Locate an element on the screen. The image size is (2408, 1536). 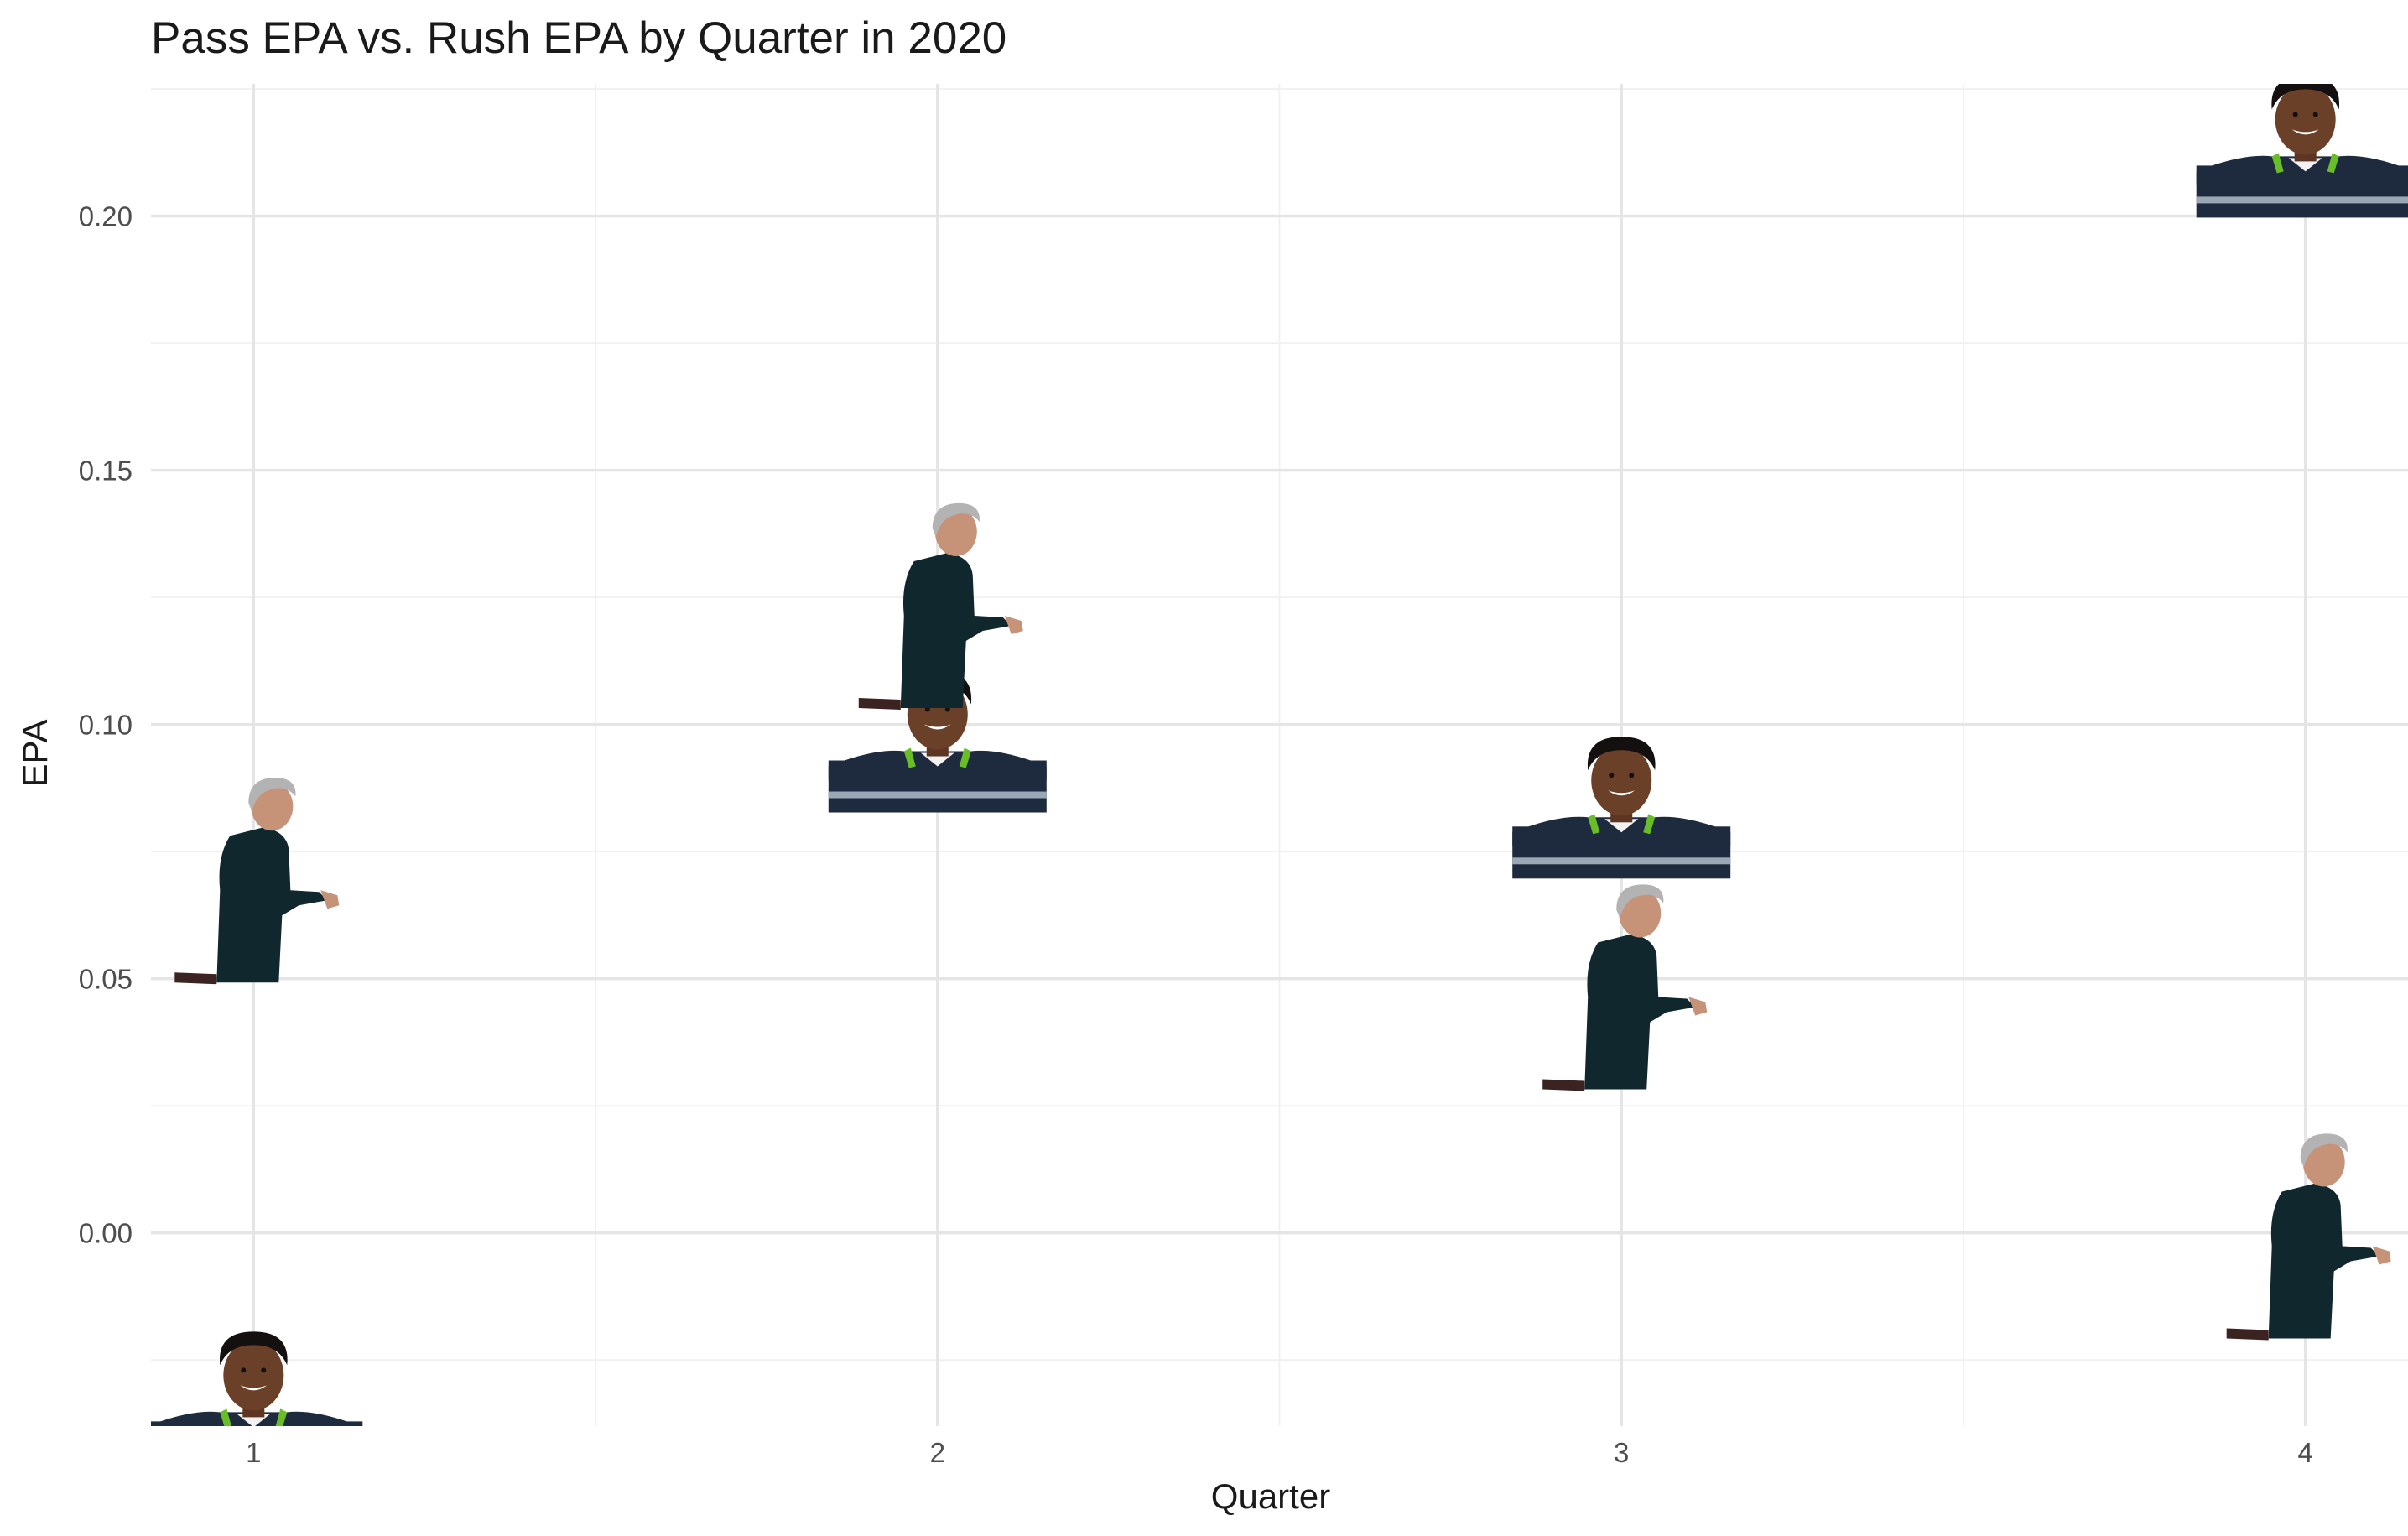
x-tick-label: 3 is located at coordinates (1621, 1452).